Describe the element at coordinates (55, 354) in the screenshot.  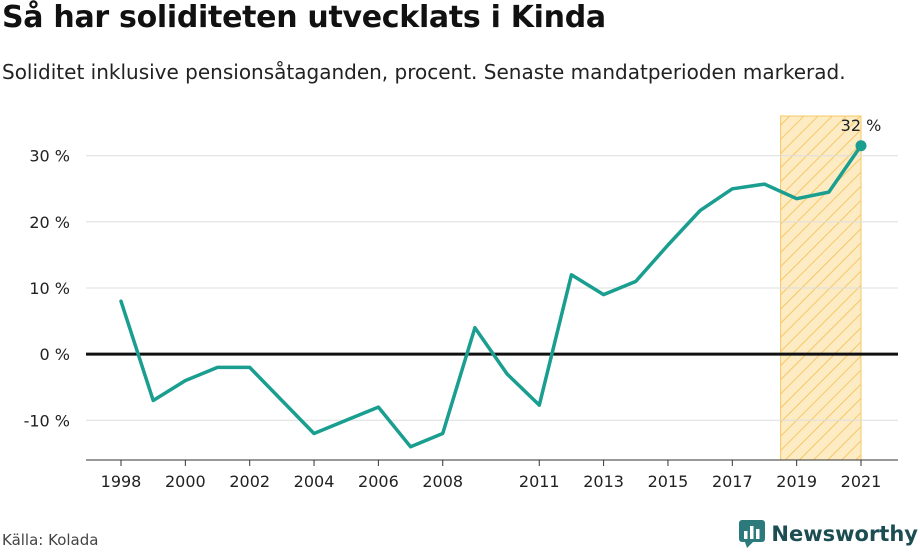
I see `y-tick-label: 0 %` at that location.